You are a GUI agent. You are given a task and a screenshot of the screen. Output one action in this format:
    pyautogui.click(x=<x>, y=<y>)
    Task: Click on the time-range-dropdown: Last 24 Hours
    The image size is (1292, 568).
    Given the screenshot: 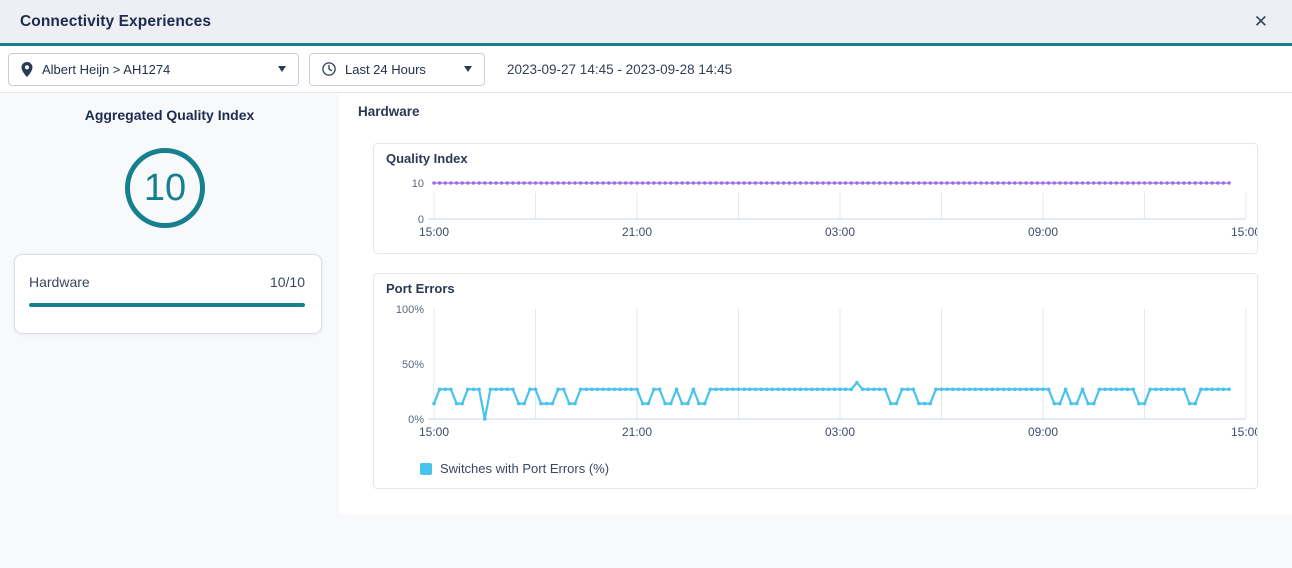 What is the action you would take?
    pyautogui.click(x=397, y=69)
    